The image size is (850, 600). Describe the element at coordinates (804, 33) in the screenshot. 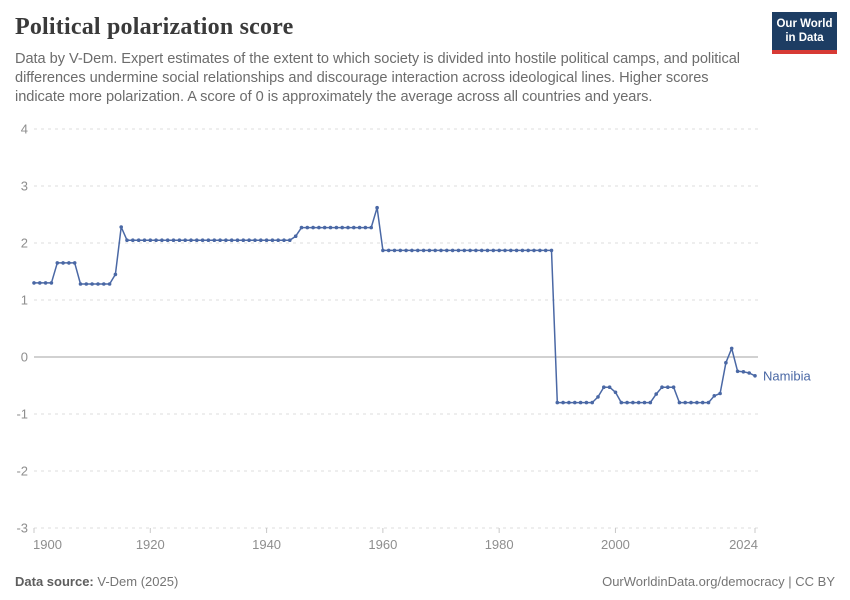

I see `owid-logo: Our World in Data` at that location.